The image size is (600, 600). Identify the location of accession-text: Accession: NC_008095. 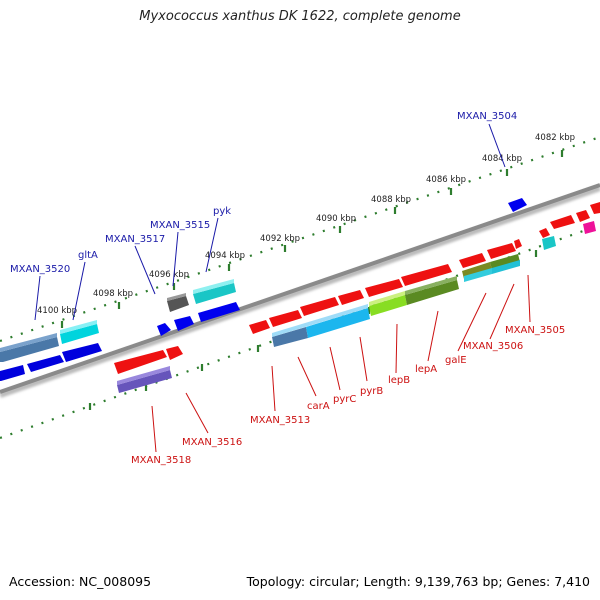
(80, 581).